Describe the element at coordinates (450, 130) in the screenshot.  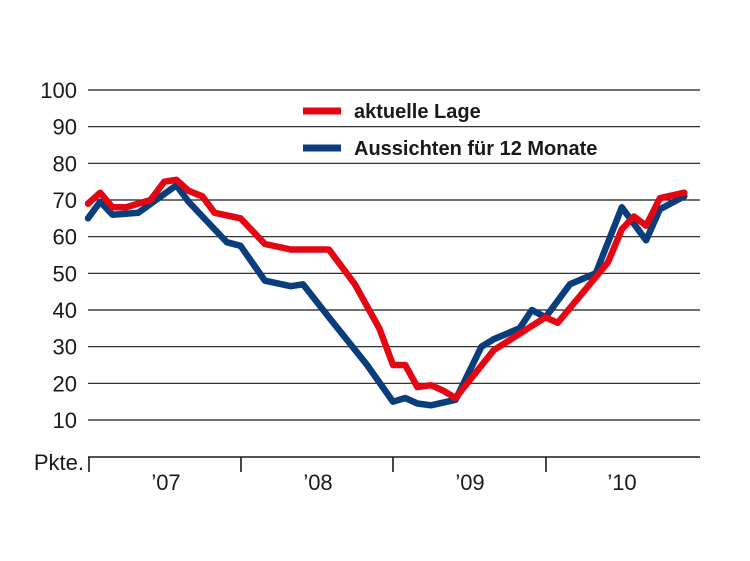
I see `legend: aktuelle Lage Aussichten für 12 Monate` at that location.